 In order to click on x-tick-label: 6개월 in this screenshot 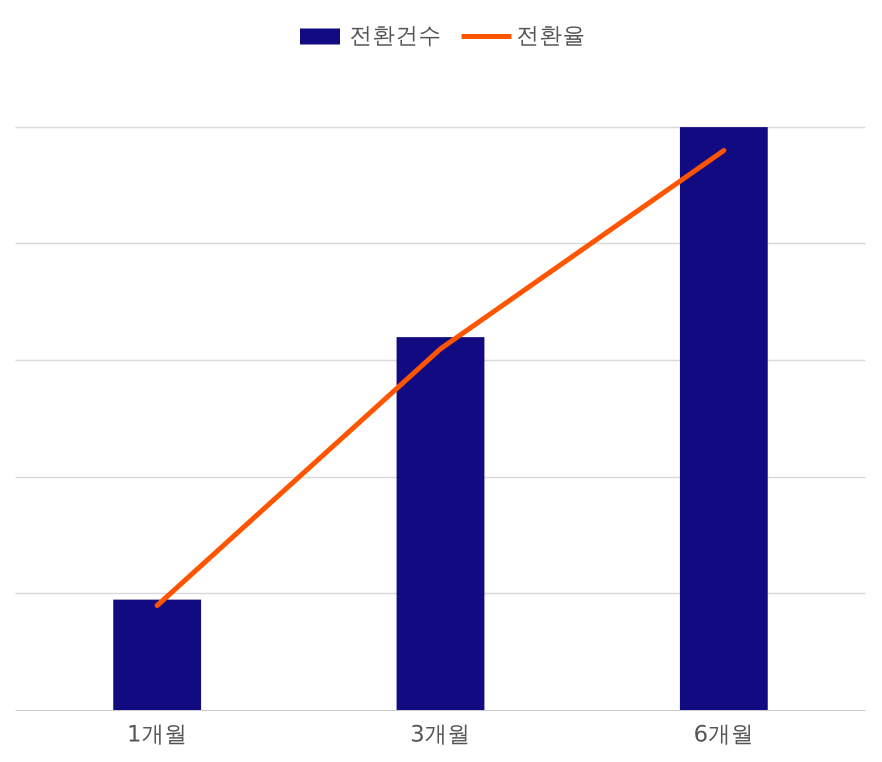, I will do `click(724, 735)`.